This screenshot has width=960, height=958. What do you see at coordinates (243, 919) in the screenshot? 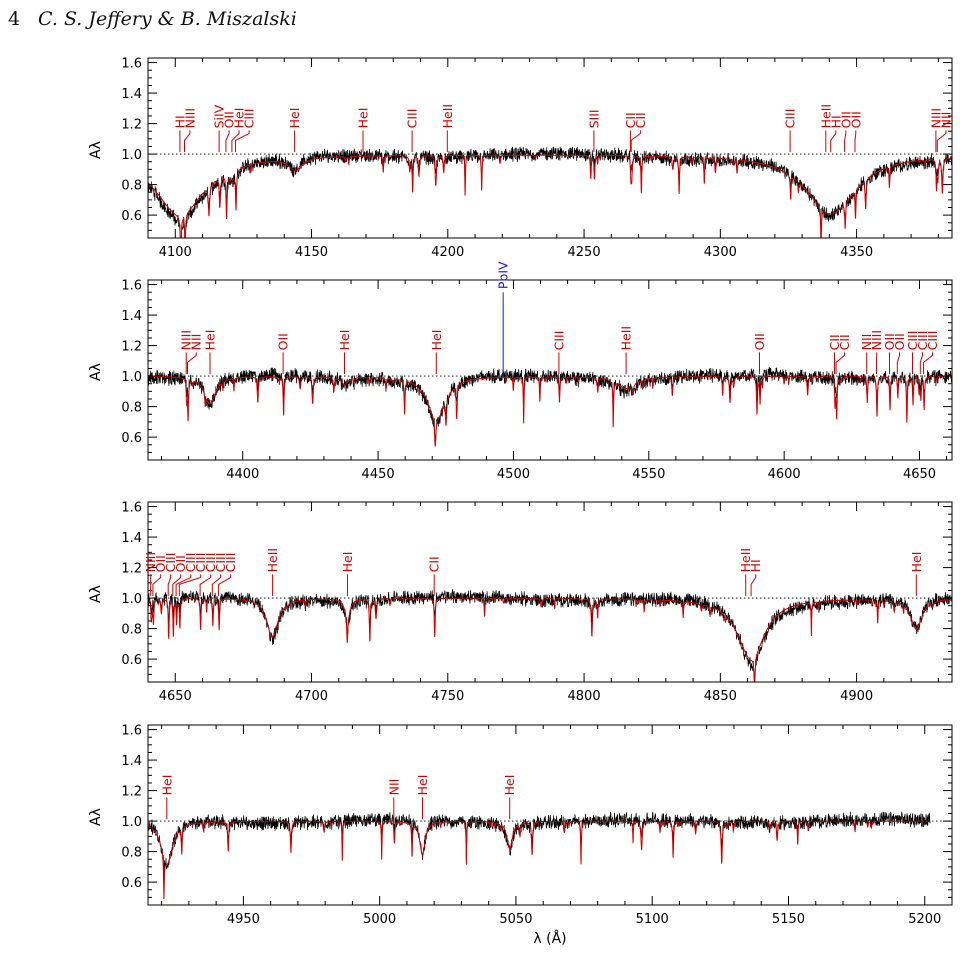
I see `x-tick-label: 4950` at bounding box center [243, 919].